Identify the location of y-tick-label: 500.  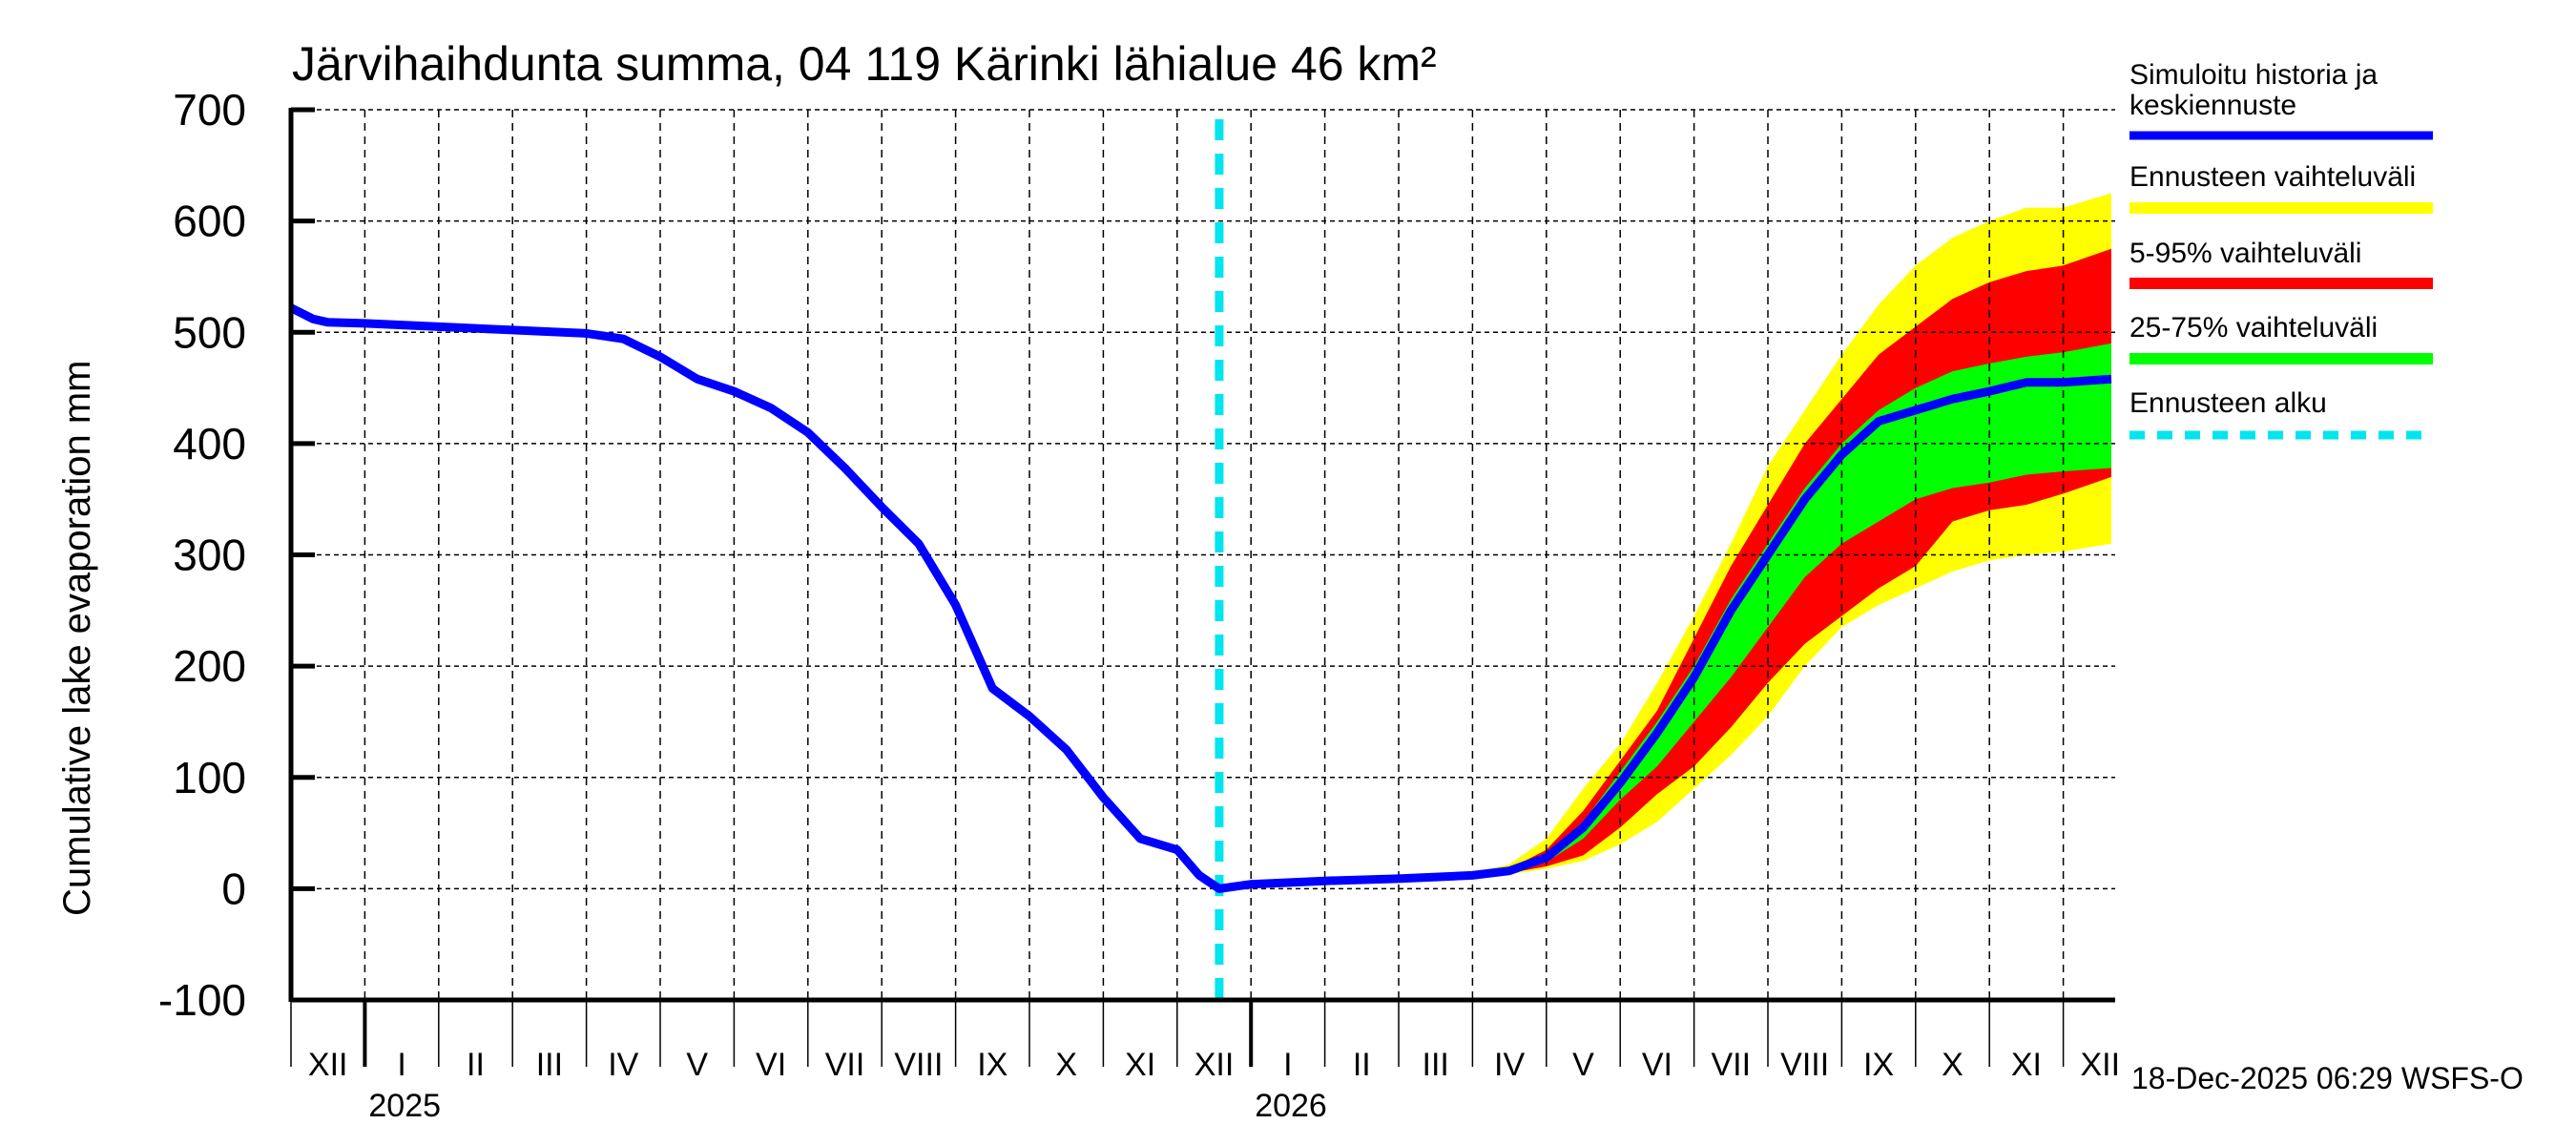
(209, 332).